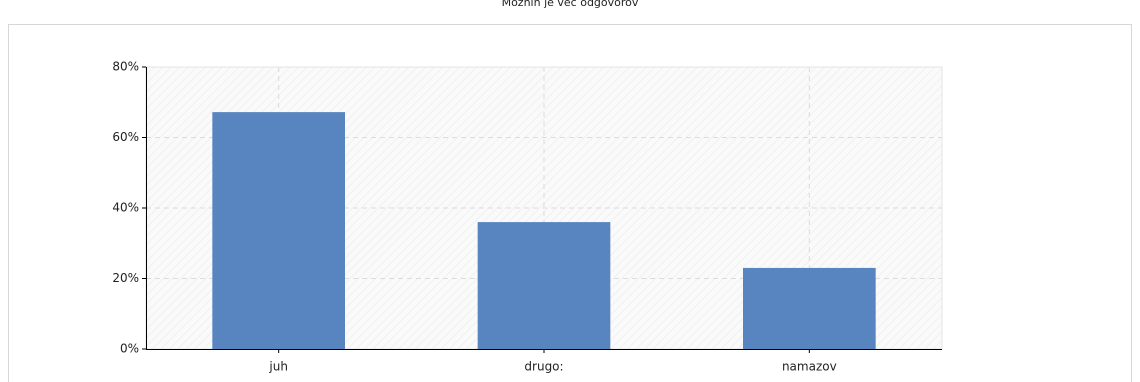 The height and width of the screenshot is (382, 1140). Describe the element at coordinates (809, 367) in the screenshot. I see `x-tick-label: namazov` at that location.